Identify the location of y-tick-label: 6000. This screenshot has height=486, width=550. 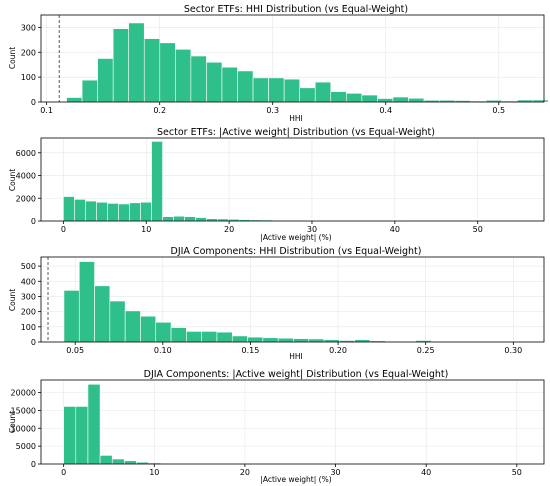
(26, 153).